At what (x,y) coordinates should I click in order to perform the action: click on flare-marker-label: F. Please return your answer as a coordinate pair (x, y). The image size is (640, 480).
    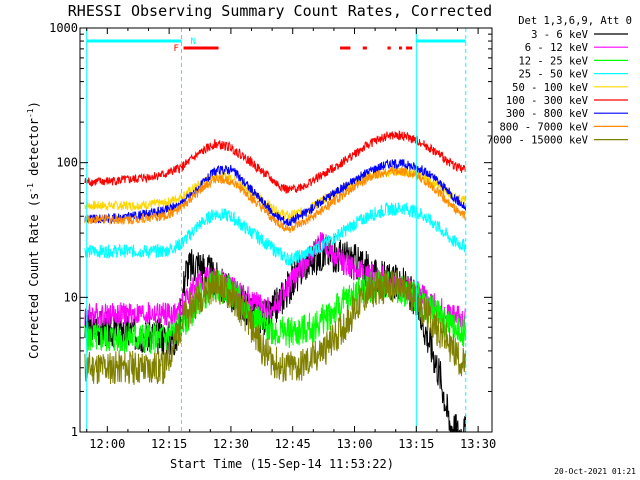
    Looking at the image, I should click on (176, 49).